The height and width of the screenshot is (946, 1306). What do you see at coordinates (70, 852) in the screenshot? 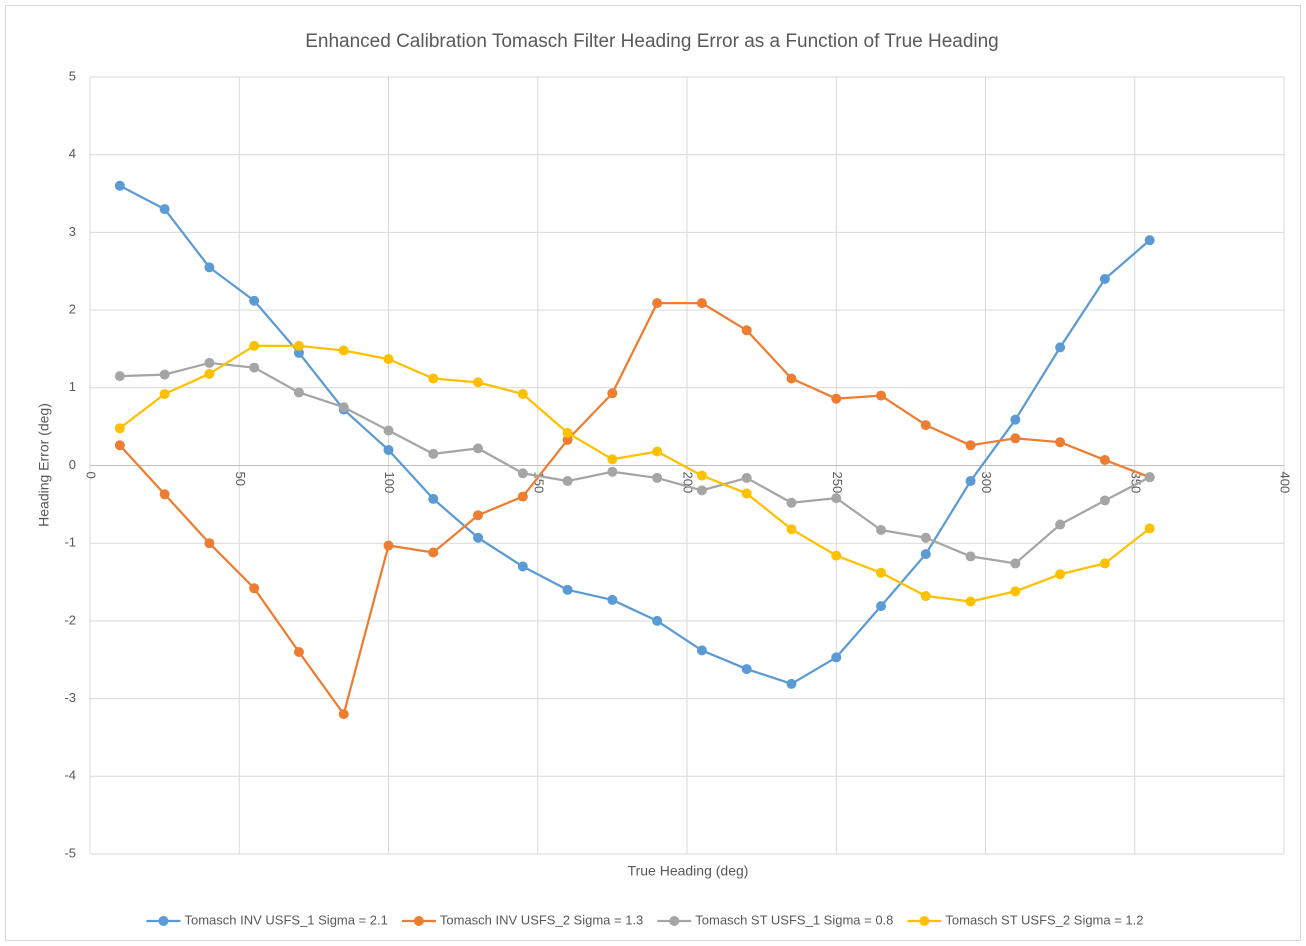
I see `y-tick-label: -5` at bounding box center [70, 852].